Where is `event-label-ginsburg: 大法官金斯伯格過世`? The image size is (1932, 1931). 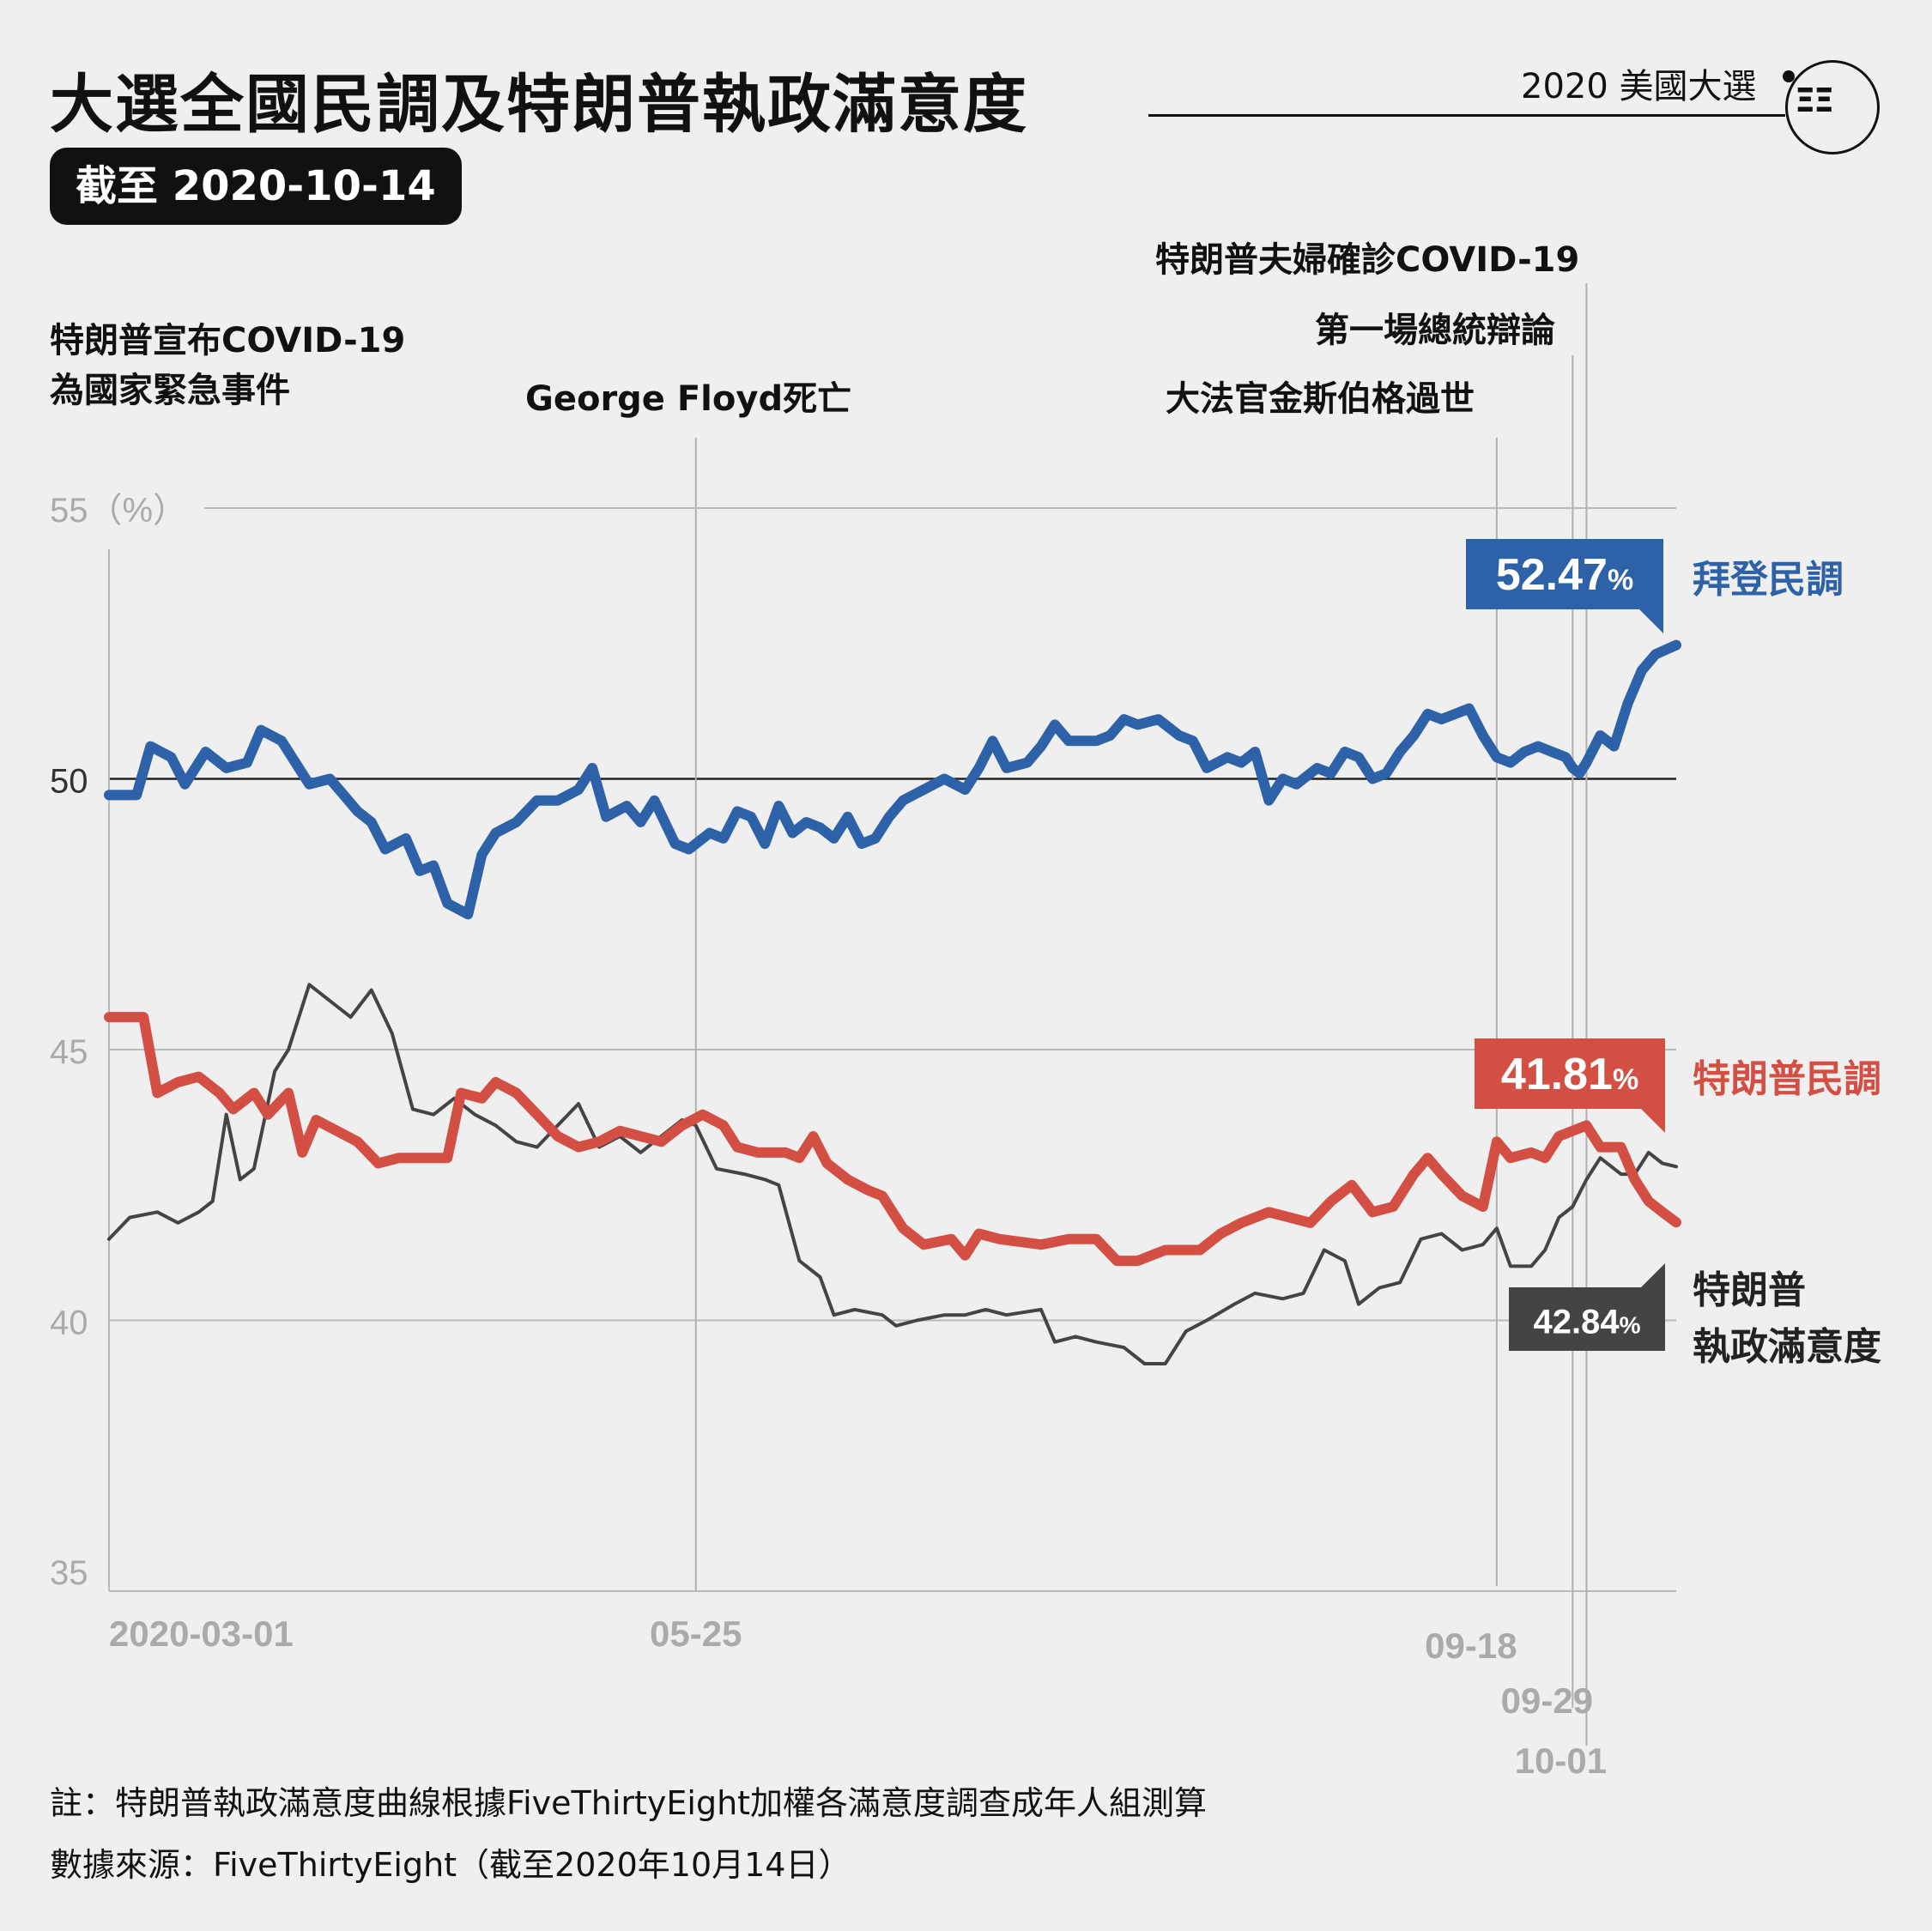
event-label-ginsburg: 大法官金斯伯格過世 is located at coordinates (1321, 399).